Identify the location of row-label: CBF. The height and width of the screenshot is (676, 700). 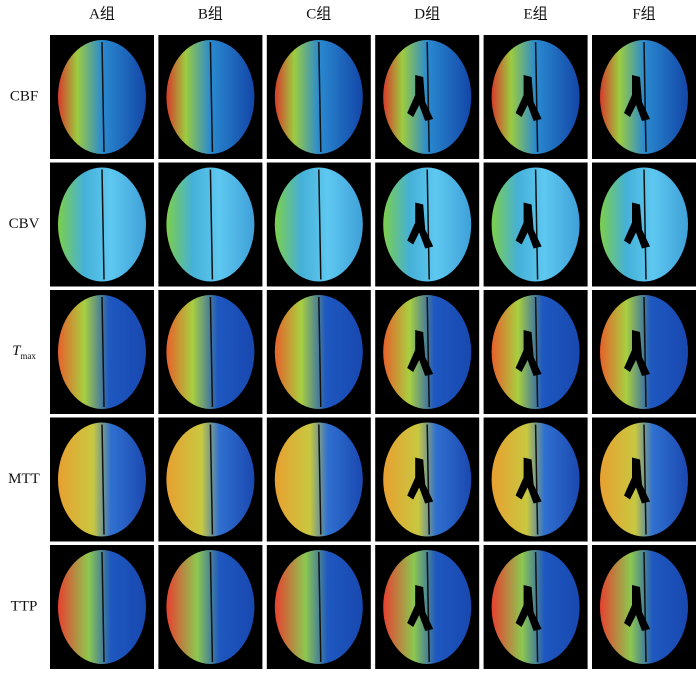
(24, 96).